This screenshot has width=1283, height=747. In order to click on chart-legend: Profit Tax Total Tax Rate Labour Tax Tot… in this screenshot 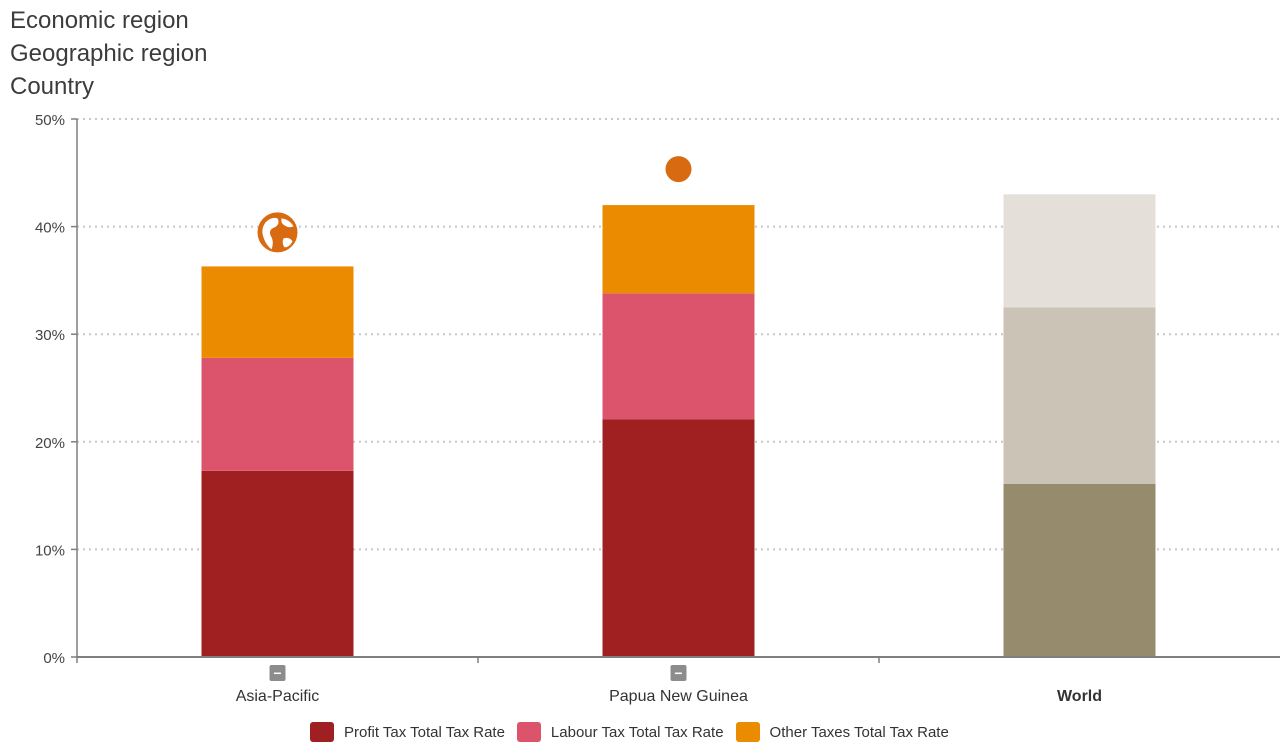, I will do `click(635, 732)`.